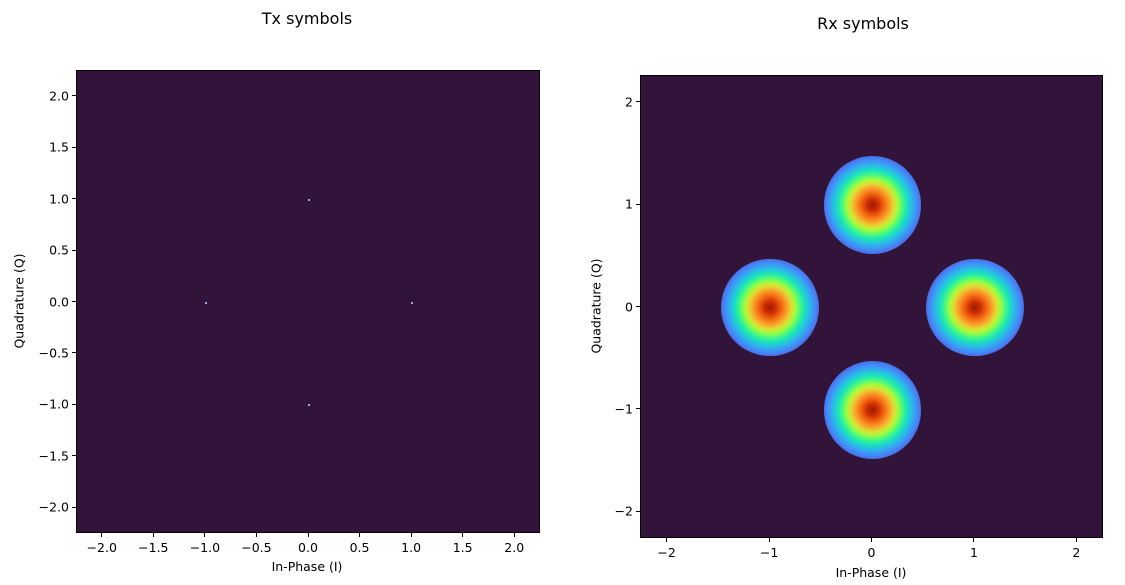 The image size is (1125, 585). I want to click on tx-x-tick-label: −0.5, so click(256, 547).